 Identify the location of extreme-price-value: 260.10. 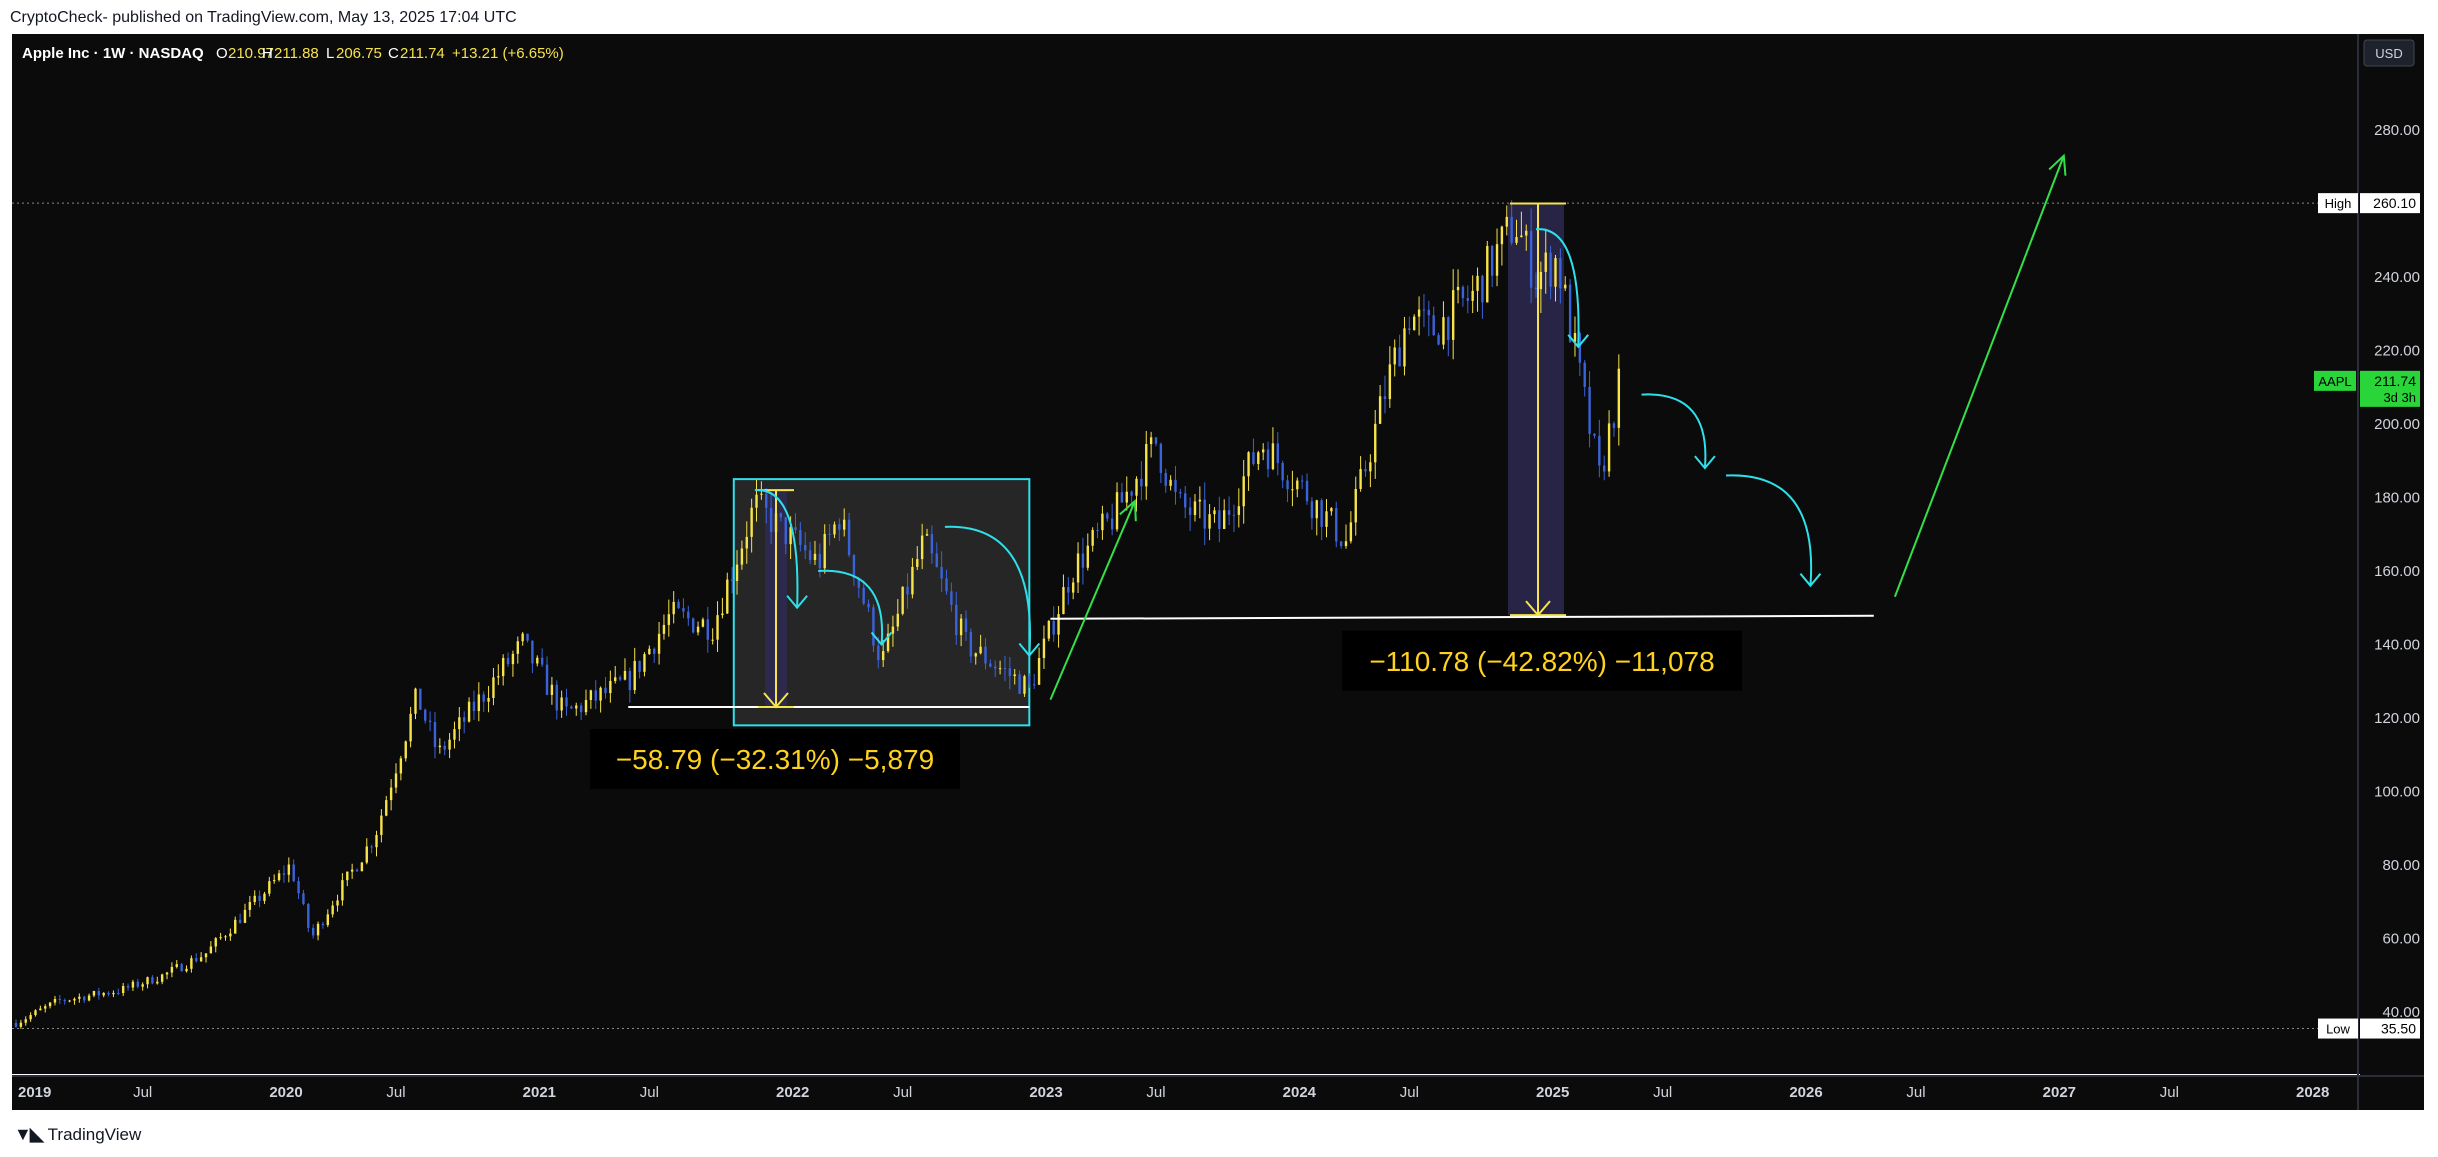
(2394, 203).